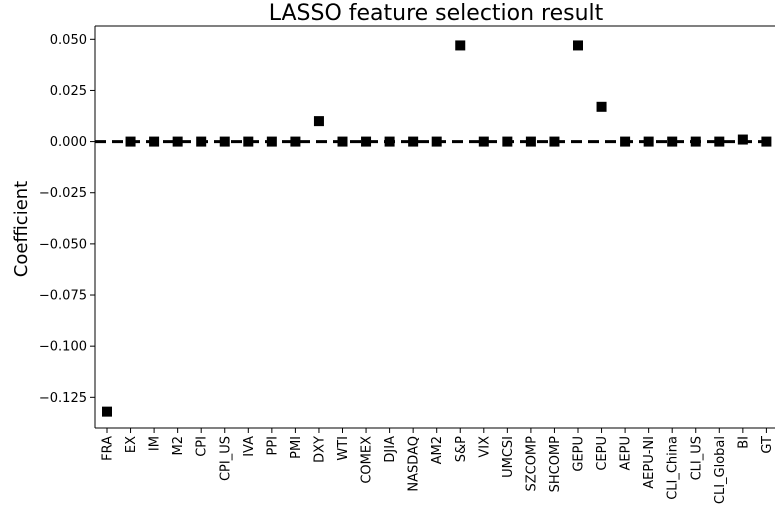 This screenshot has width=775, height=506. Describe the element at coordinates (673, 468) in the screenshot. I see `x-tick-label: CLI_China` at that location.